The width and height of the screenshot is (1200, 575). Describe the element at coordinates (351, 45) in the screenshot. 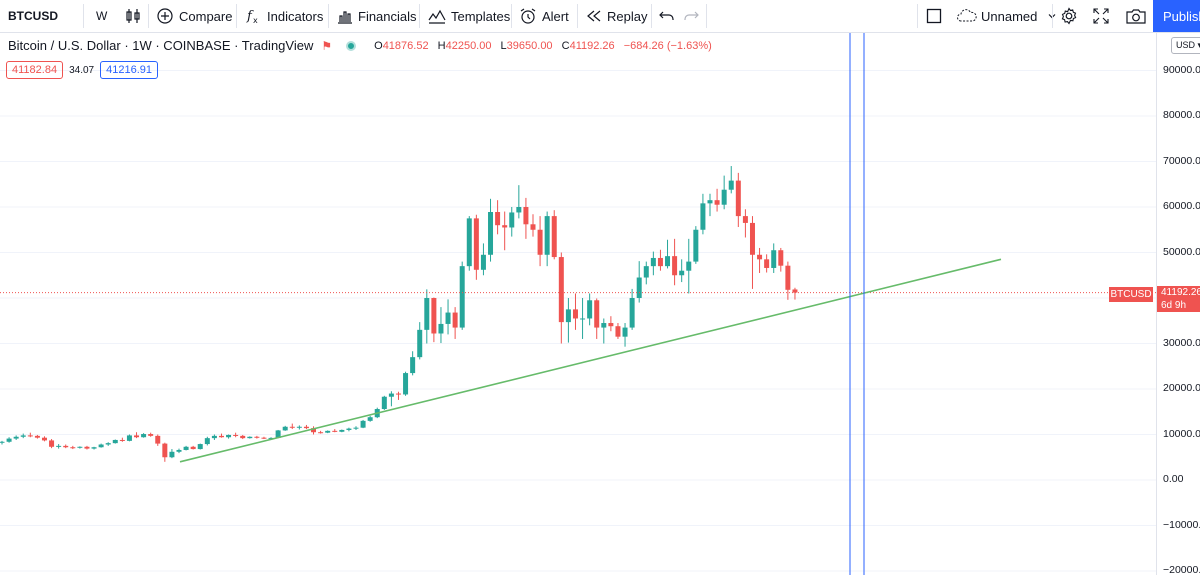

I see `market-status-icon` at that location.